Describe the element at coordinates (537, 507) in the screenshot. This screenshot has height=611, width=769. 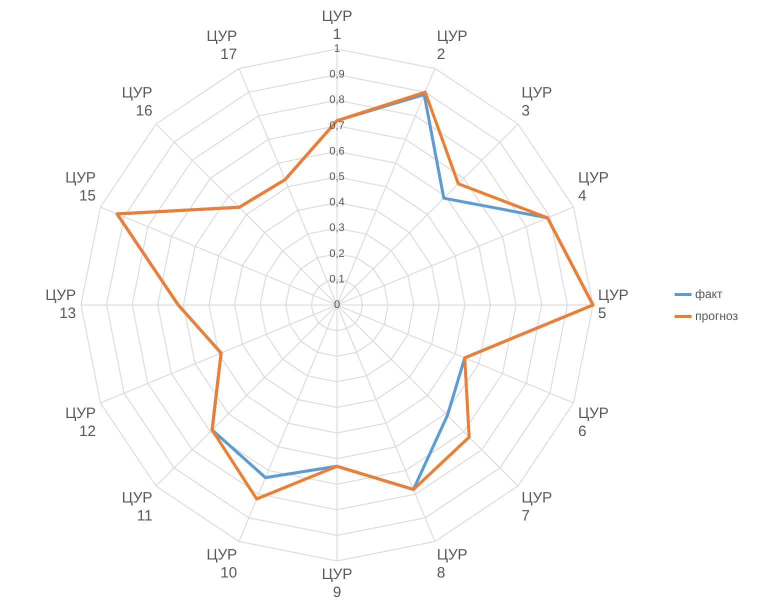
I see `spoke-label: ЦУР 7` at that location.